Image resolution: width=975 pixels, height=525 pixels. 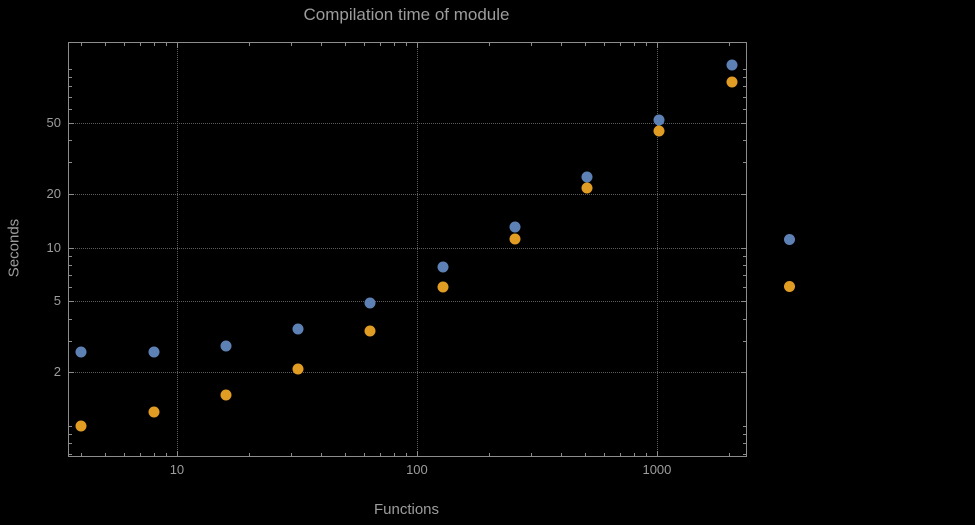 I want to click on x-tick-label: 1000, so click(x=657, y=469).